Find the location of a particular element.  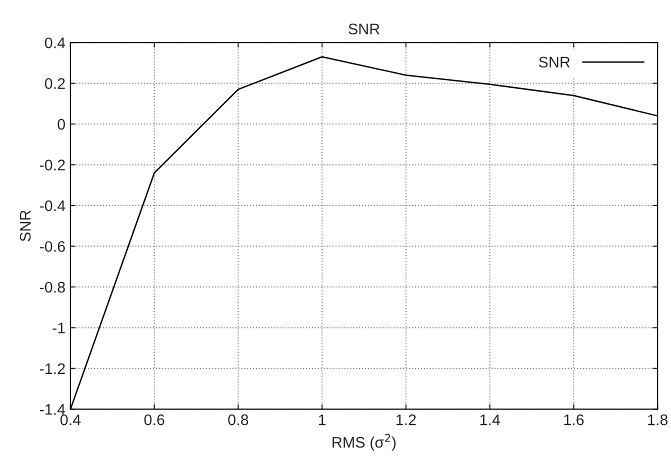

x-tick-label: 1.4 is located at coordinates (490, 420).